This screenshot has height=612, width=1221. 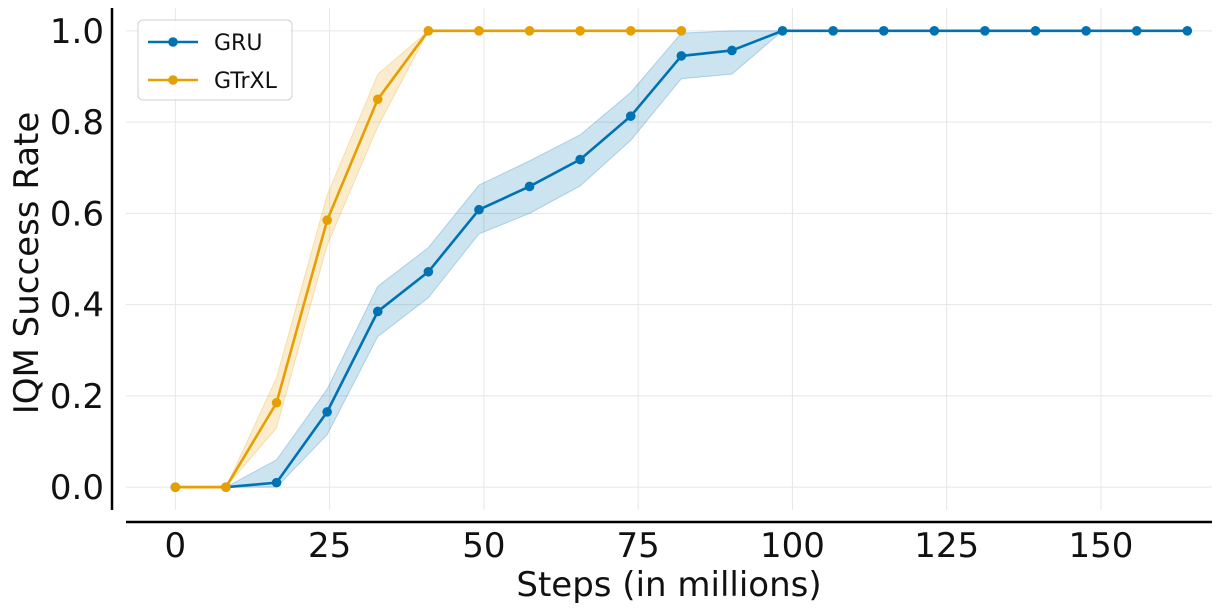 I want to click on y-tick-labels: 0.0 0.2 0.4 0.6 0.8 1.0, so click(x=77, y=260).